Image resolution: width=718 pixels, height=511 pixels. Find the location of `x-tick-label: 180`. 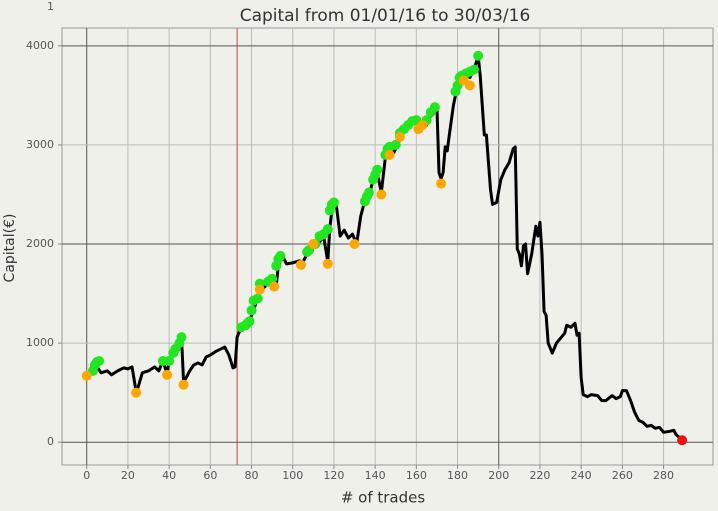

x-tick-label: 180 is located at coordinates (457, 475).